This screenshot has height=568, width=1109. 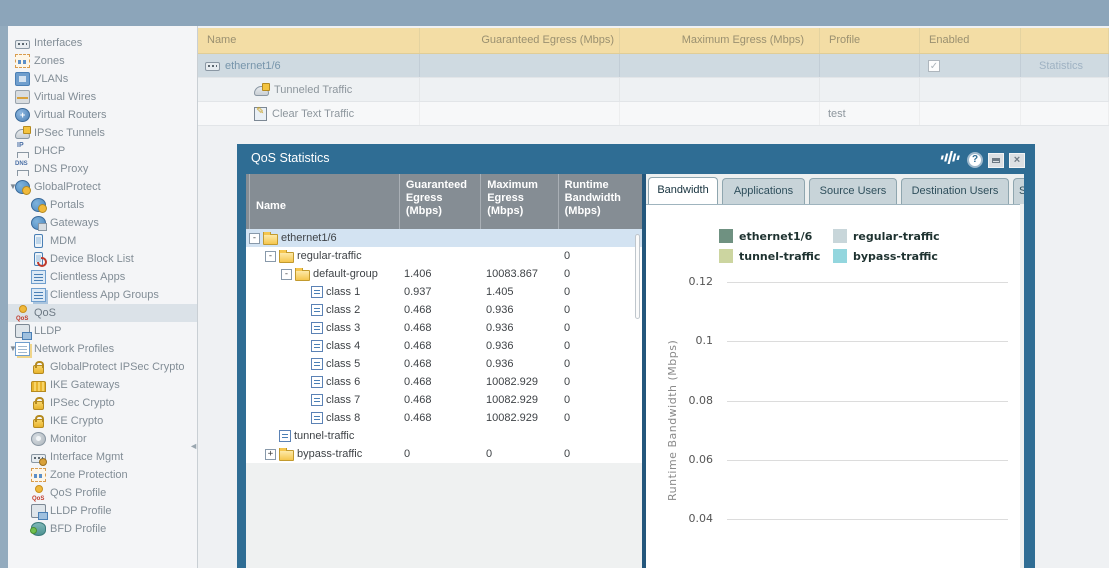 I want to click on lldp-profile-icon, so click(x=39, y=512).